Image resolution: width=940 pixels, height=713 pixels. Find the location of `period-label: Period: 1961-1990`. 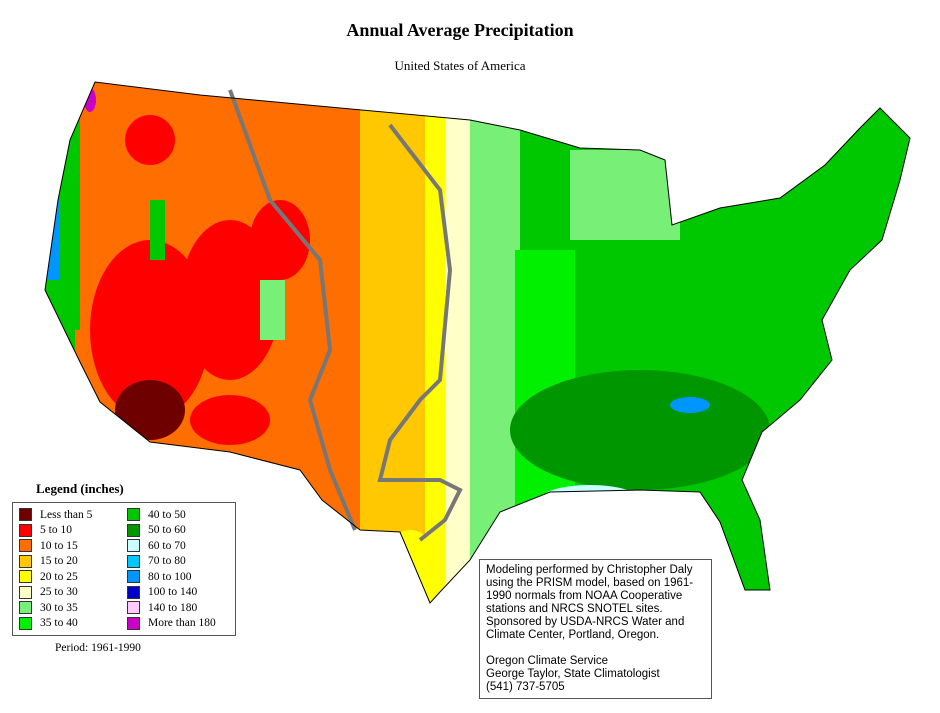

period-label: Period: 1961-1990 is located at coordinates (98, 648).